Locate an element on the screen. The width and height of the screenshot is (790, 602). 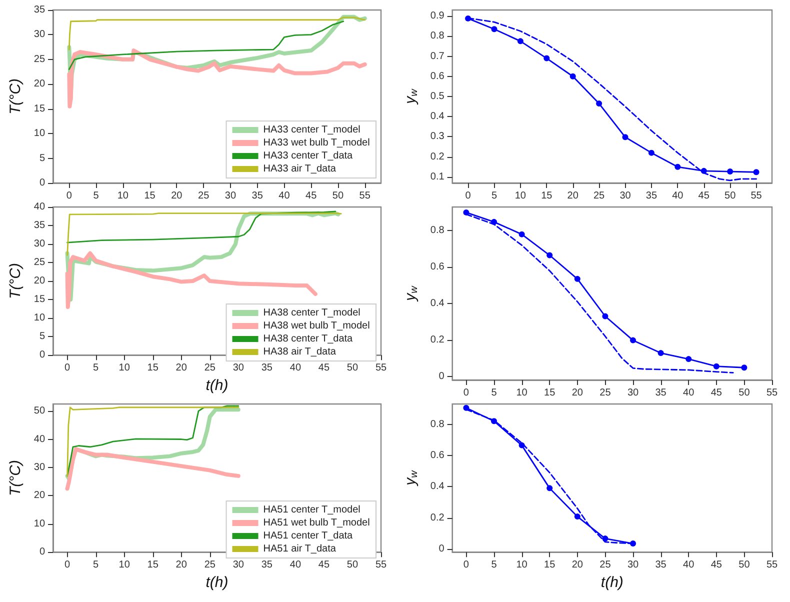
legend-label: HA38 wet bulb T_model is located at coordinates (316, 326).